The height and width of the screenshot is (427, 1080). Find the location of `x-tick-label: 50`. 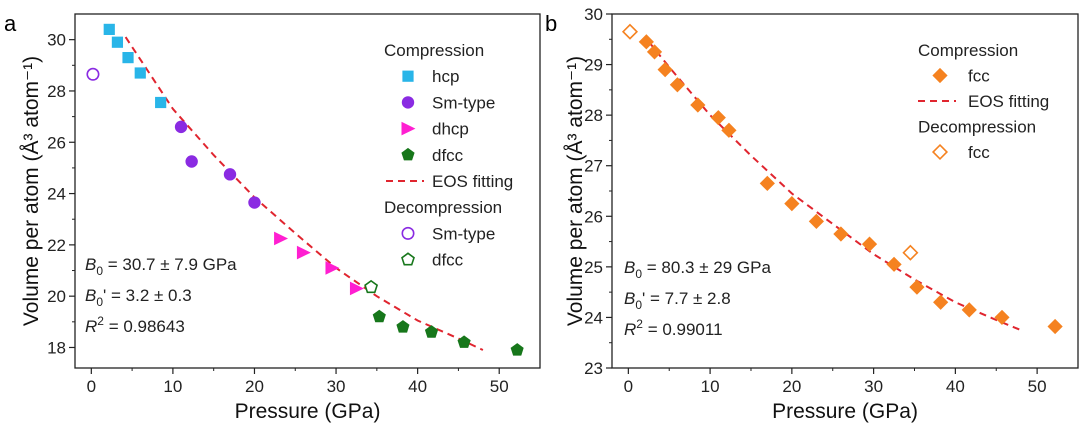

x-tick-label: 50 is located at coordinates (1037, 386).